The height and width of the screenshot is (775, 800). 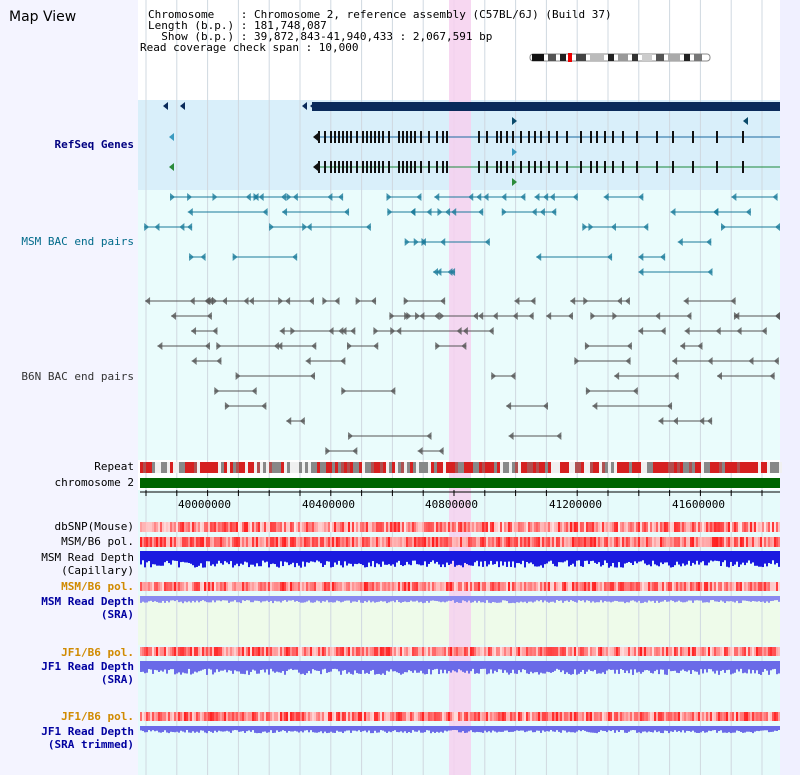 I want to click on label-refseq-genes: RefSeq Genes, so click(x=94, y=144).